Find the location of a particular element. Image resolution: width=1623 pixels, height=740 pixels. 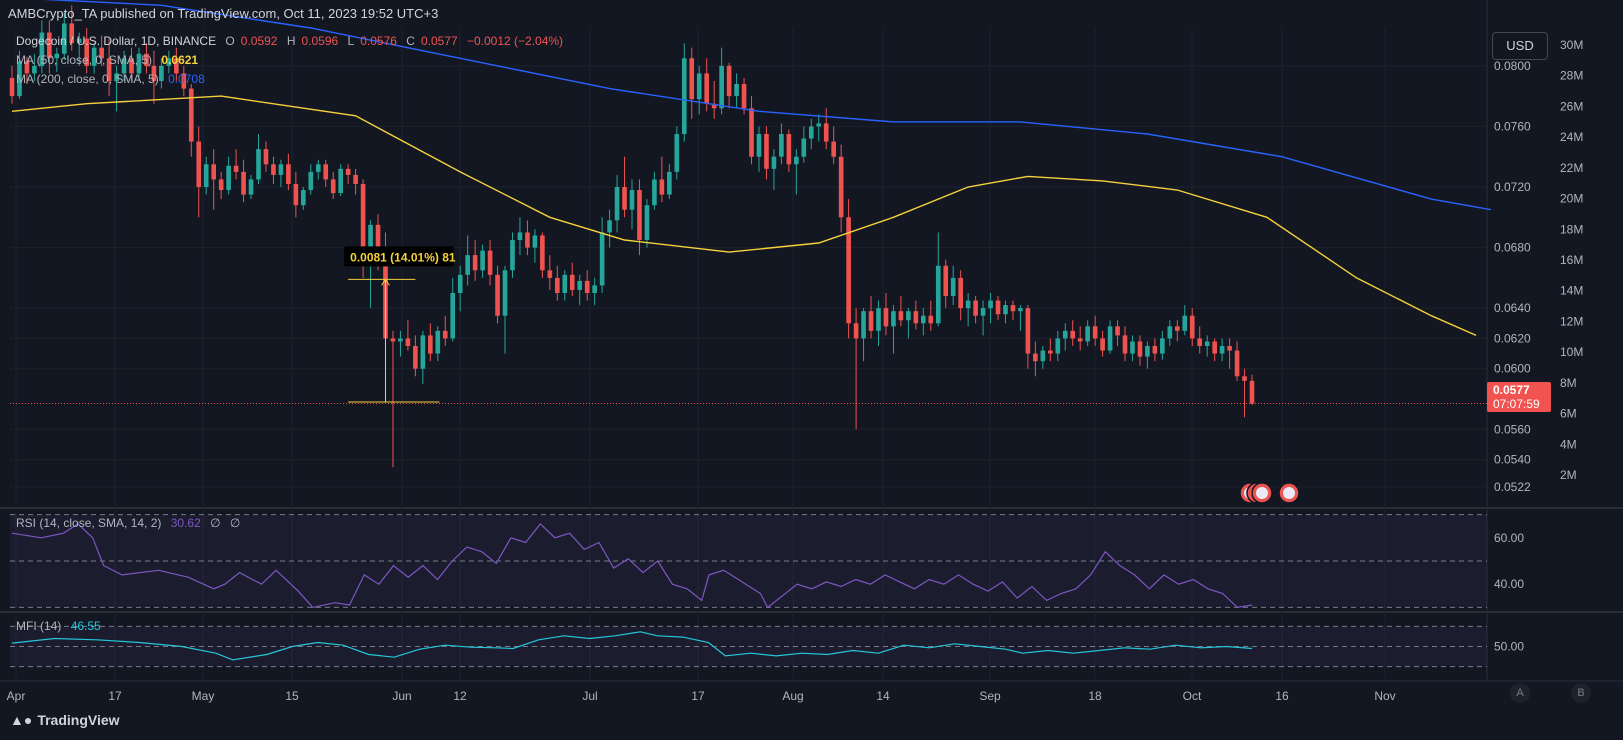

ohlc-close: C 0.0577 is located at coordinates (431, 41).